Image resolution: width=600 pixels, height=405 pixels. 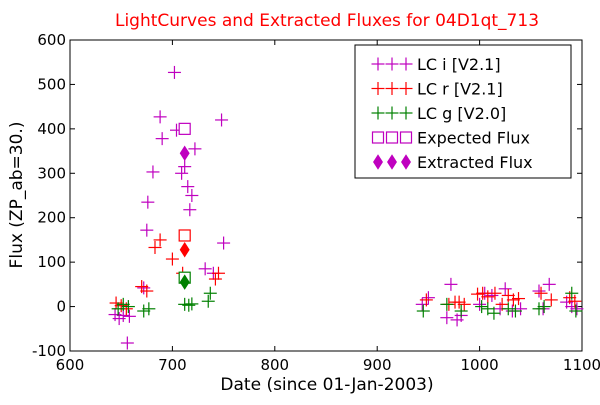 I want to click on y-axis-label: Flux (ZP_ab=30.), so click(x=17, y=195).